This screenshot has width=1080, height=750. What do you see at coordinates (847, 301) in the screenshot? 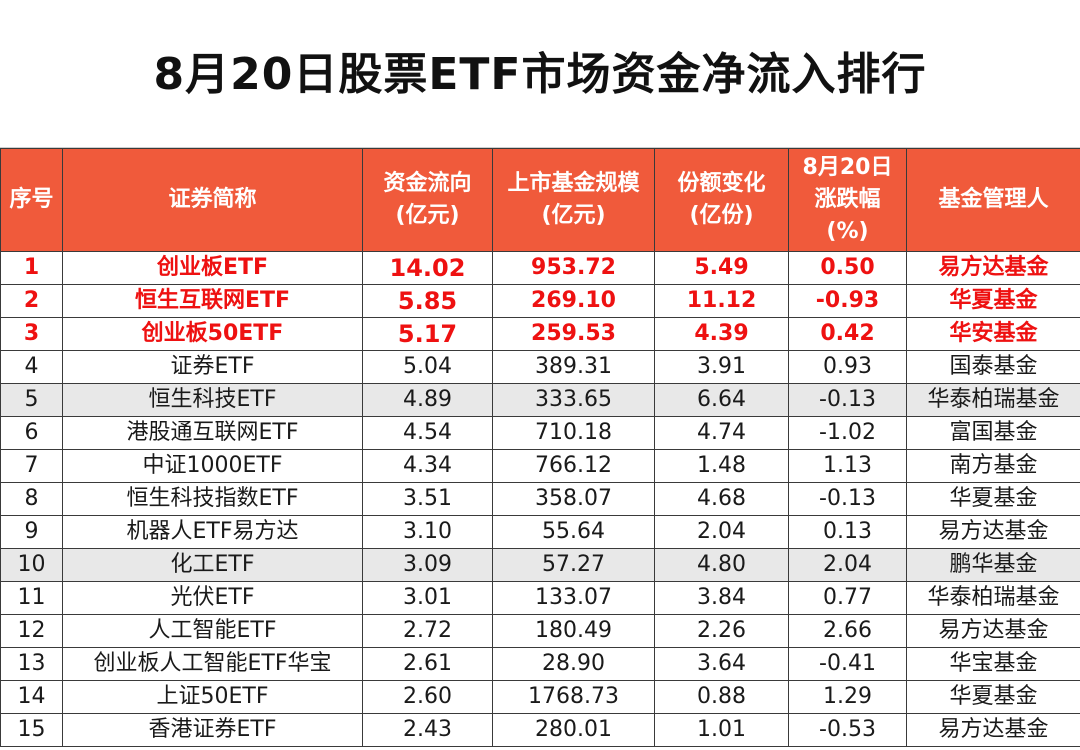
I see `cell-change: -0.93` at bounding box center [847, 301].